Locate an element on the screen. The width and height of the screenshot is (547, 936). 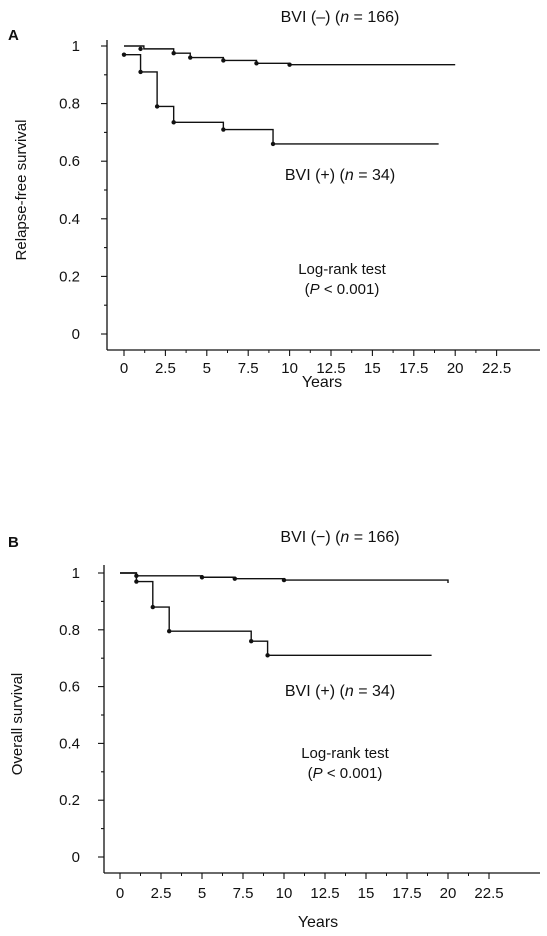
panel-a-y-tick-label: 0.6 is located at coordinates (69, 161).